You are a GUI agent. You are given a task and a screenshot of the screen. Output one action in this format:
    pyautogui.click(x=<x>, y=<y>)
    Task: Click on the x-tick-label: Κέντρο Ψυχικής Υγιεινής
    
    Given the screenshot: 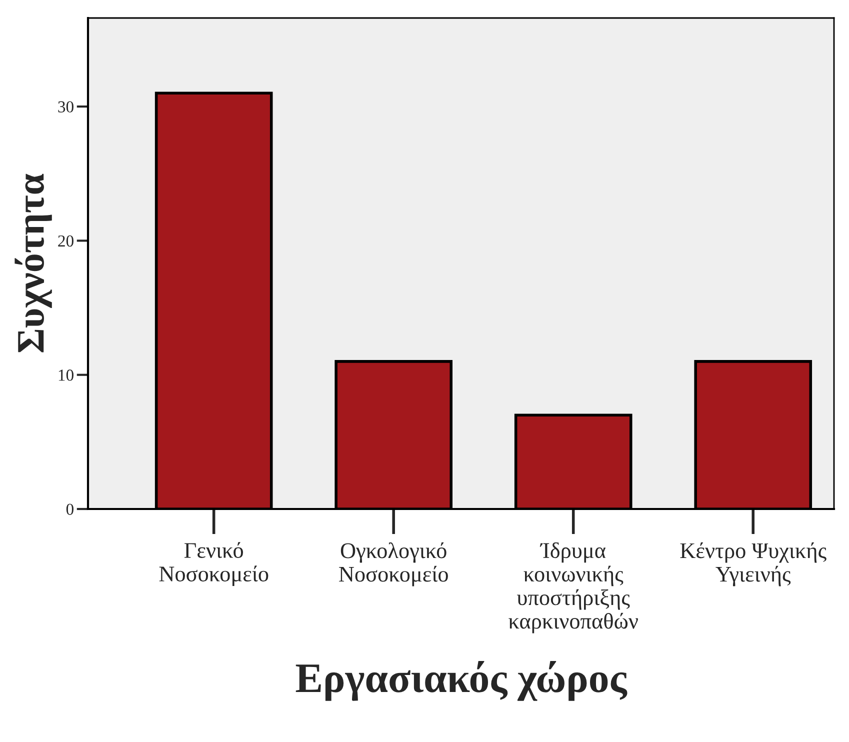 What is the action you would take?
    pyautogui.click(x=753, y=564)
    